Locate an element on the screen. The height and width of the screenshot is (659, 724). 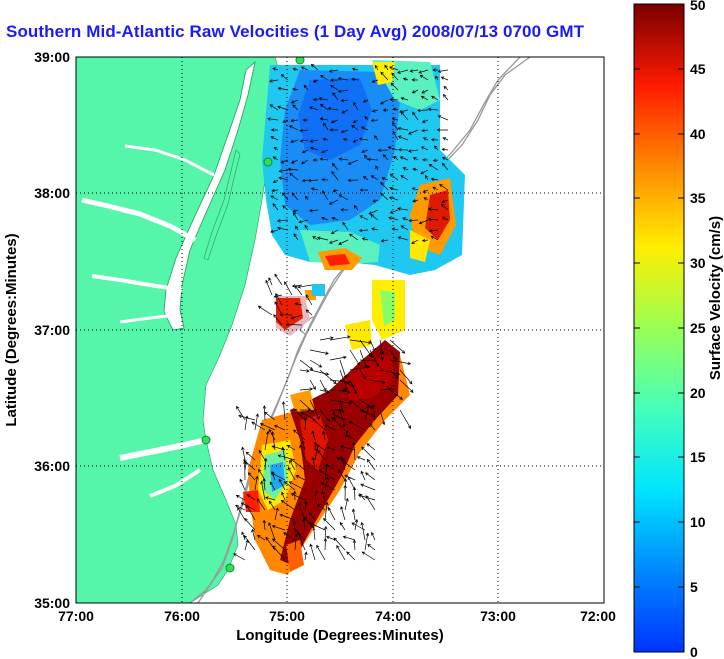
x-tick: 76:00 is located at coordinates (182, 616).